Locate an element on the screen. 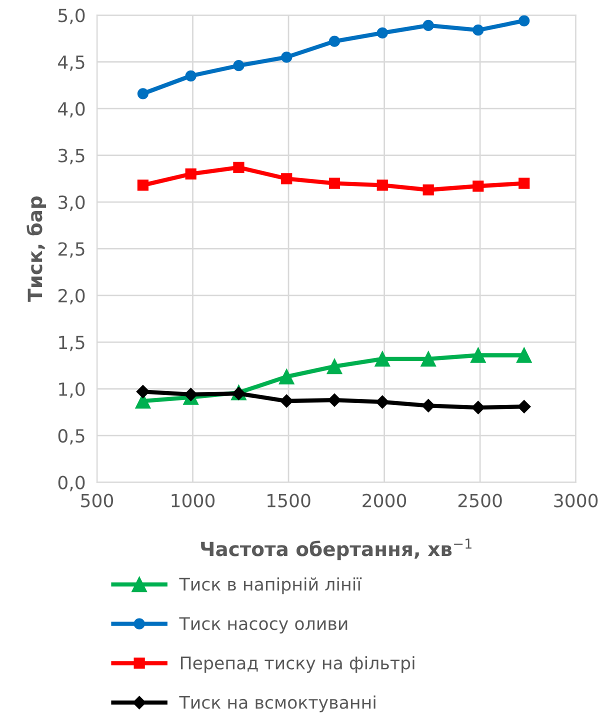  y-axis-title: Тиск, бар is located at coordinates (36, 249).